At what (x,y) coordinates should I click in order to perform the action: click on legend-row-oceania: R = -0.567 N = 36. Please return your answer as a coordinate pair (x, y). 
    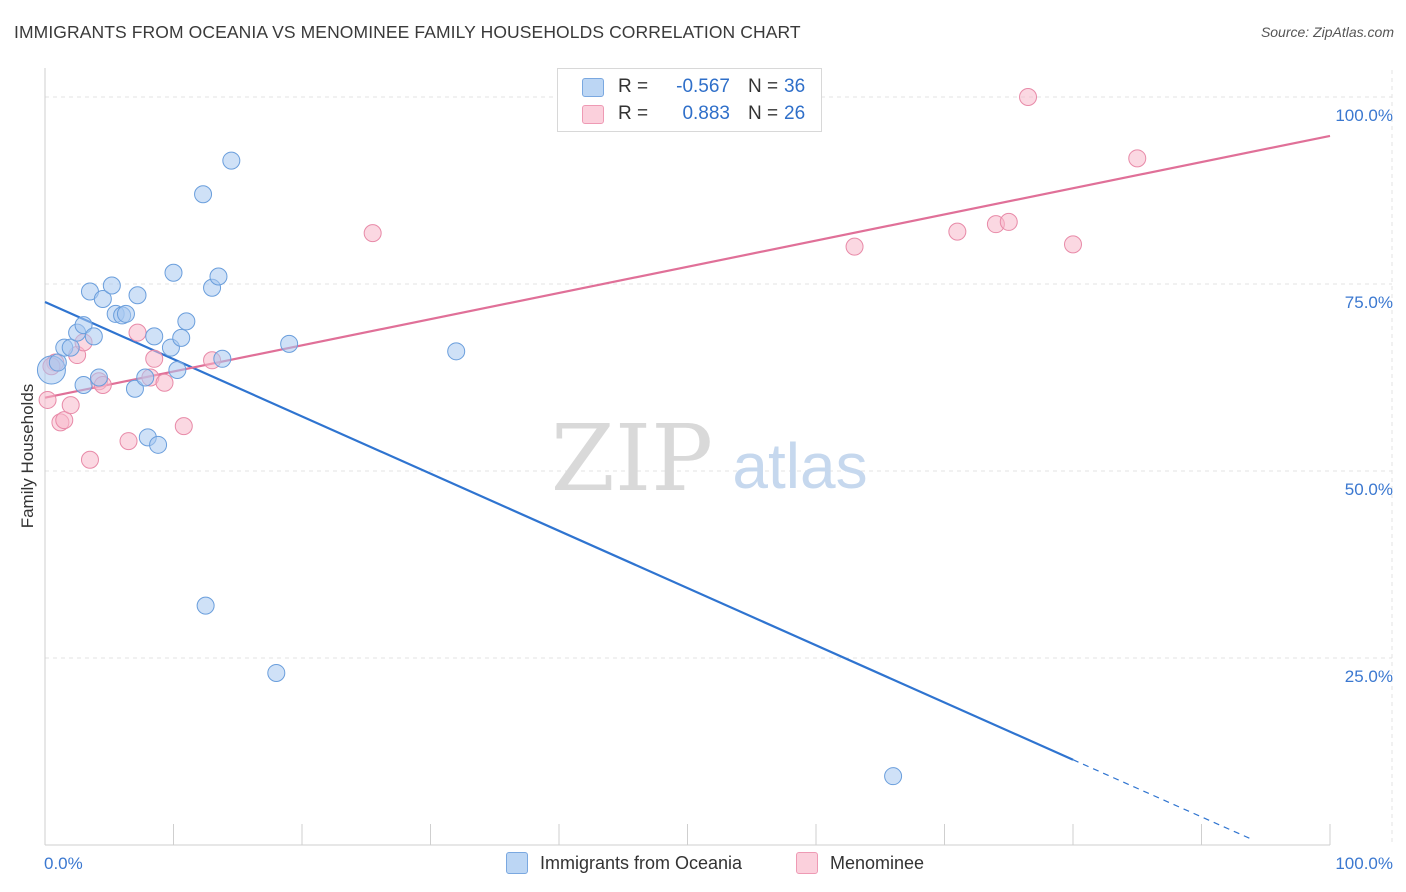
    Looking at the image, I should click on (693, 87).